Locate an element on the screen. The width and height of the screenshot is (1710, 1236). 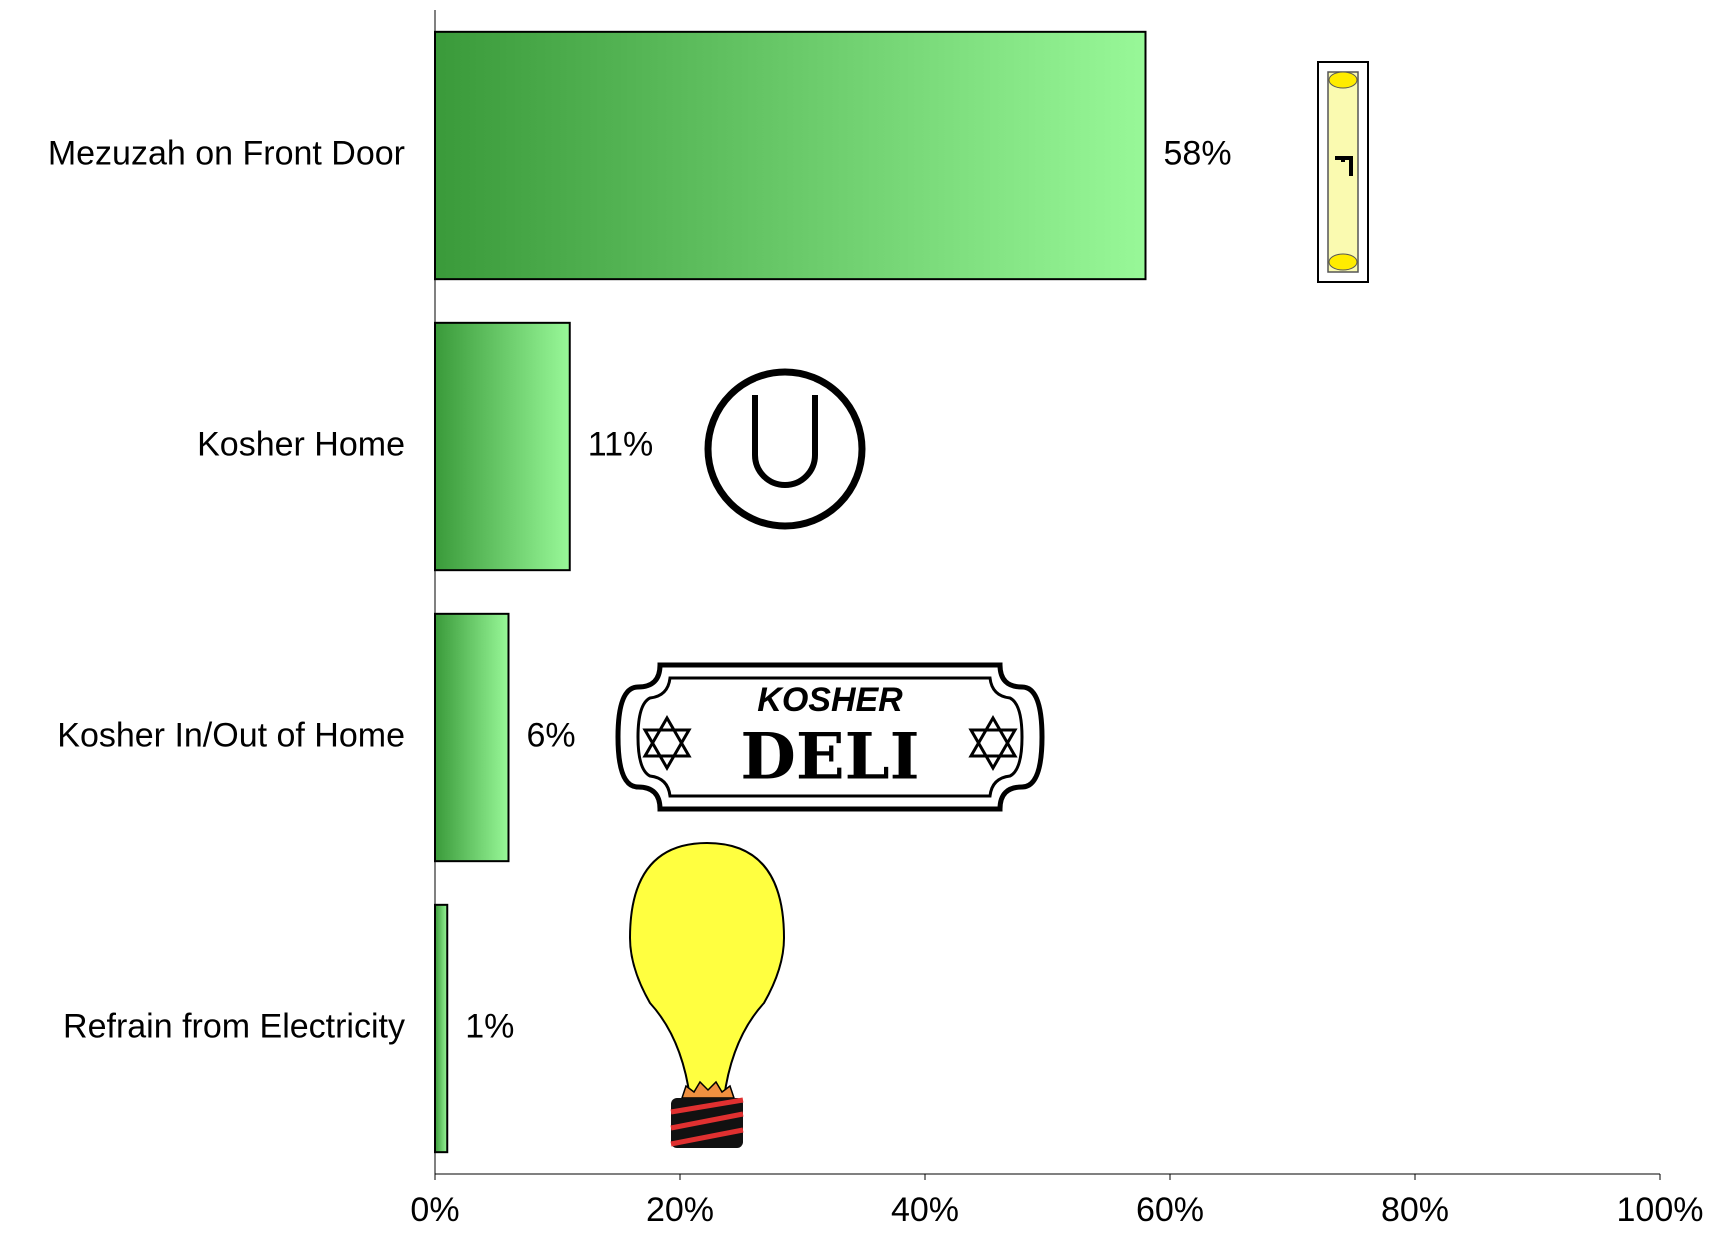
value-label: 58% is located at coordinates (1198, 153).